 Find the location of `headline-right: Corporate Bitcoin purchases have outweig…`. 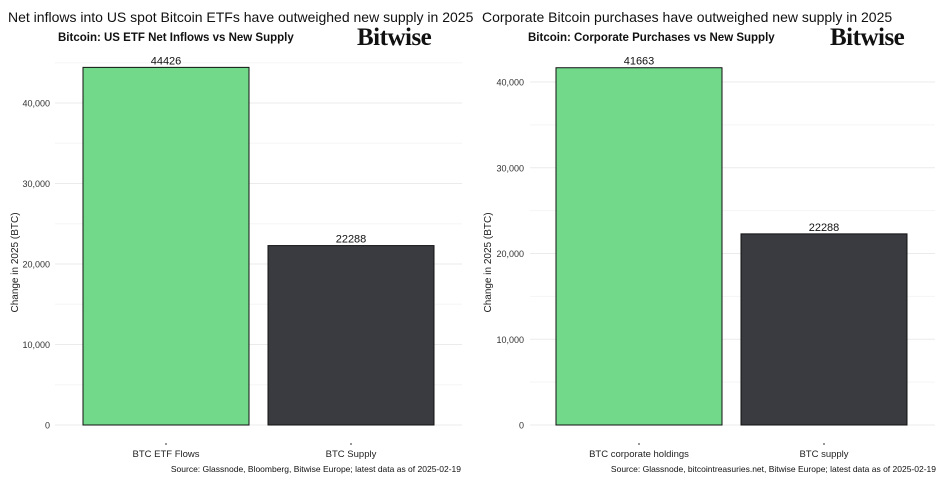

headline-right: Corporate Bitcoin purchases have outweig… is located at coordinates (687, 17).